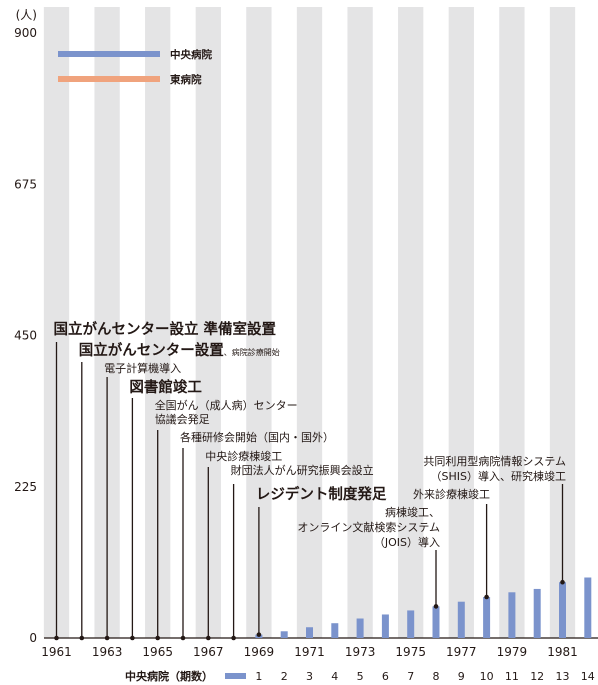  Describe the element at coordinates (410, 676) in the screenshot. I see `period-number: 7` at that location.